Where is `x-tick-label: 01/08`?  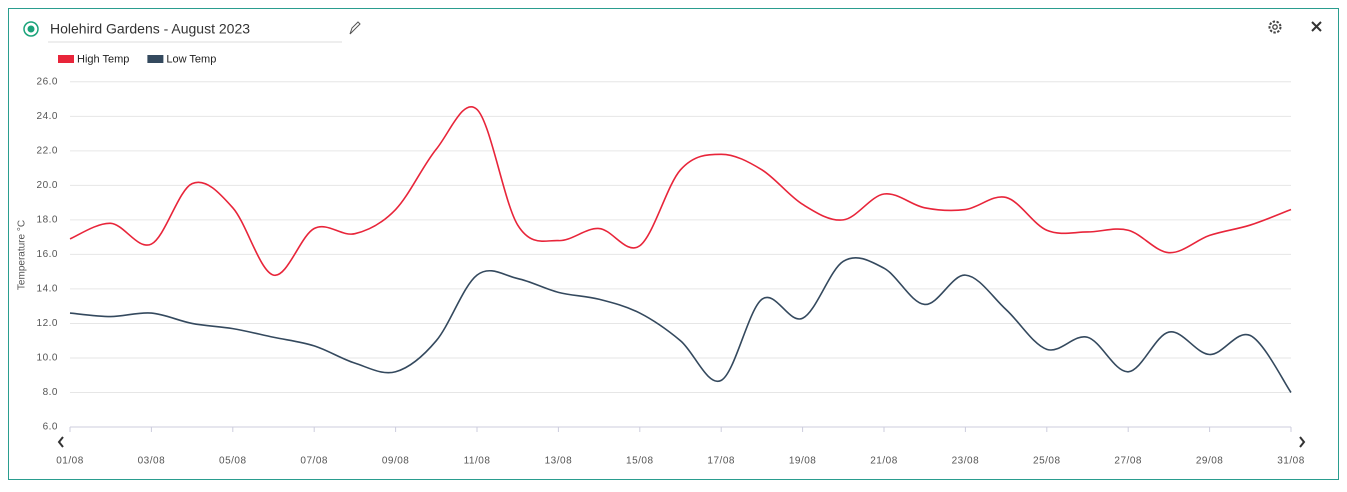 x-tick-label: 01/08 is located at coordinates (70, 461).